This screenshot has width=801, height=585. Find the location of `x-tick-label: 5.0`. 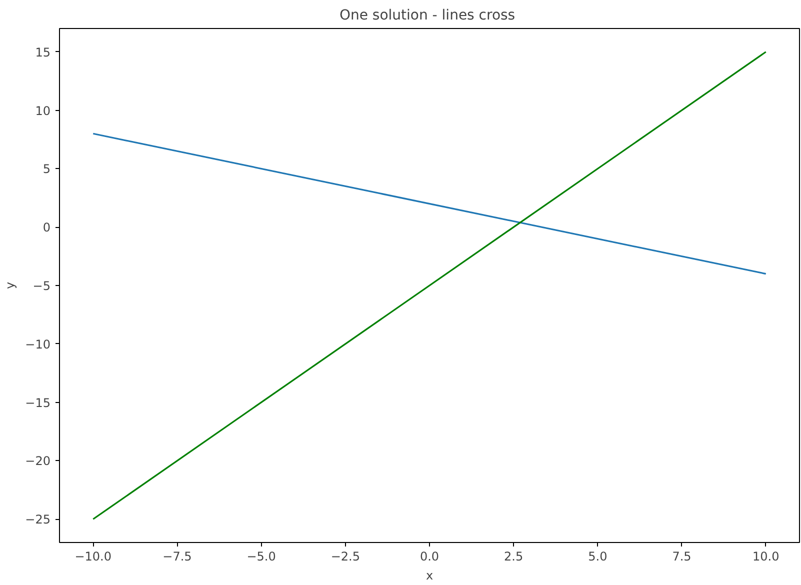

x-tick-label: 5.0 is located at coordinates (598, 557).